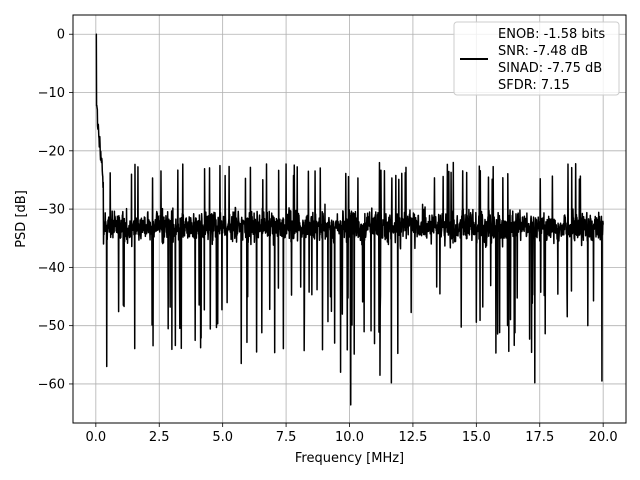 The height and width of the screenshot is (480, 640). Describe the element at coordinates (286, 437) in the screenshot. I see `x-tick-label: 7.5` at that location.